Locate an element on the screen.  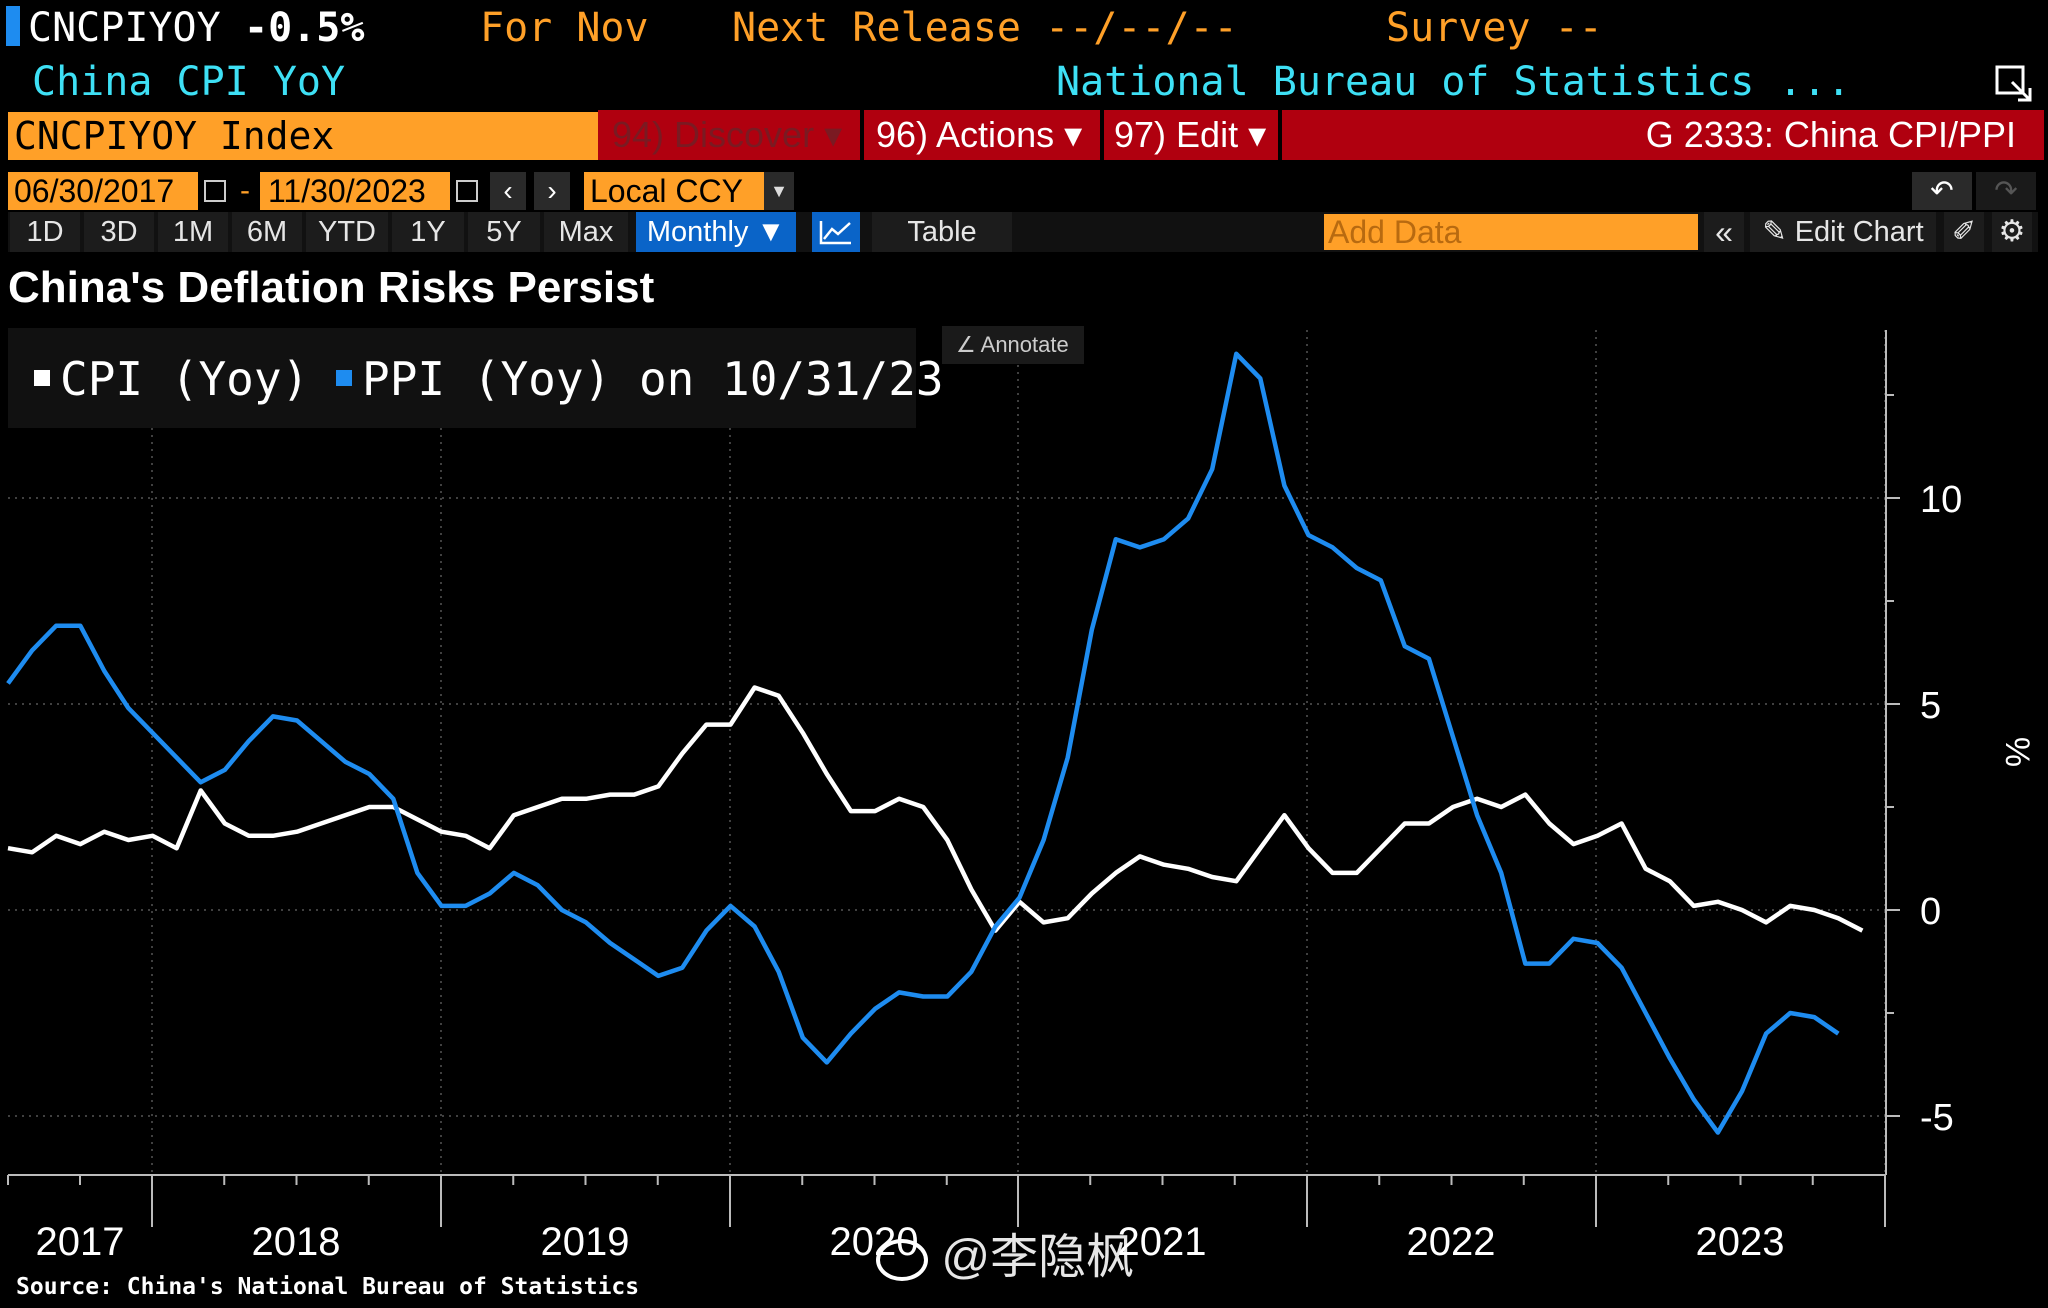
period-label: For Nov is located at coordinates (564, 28).